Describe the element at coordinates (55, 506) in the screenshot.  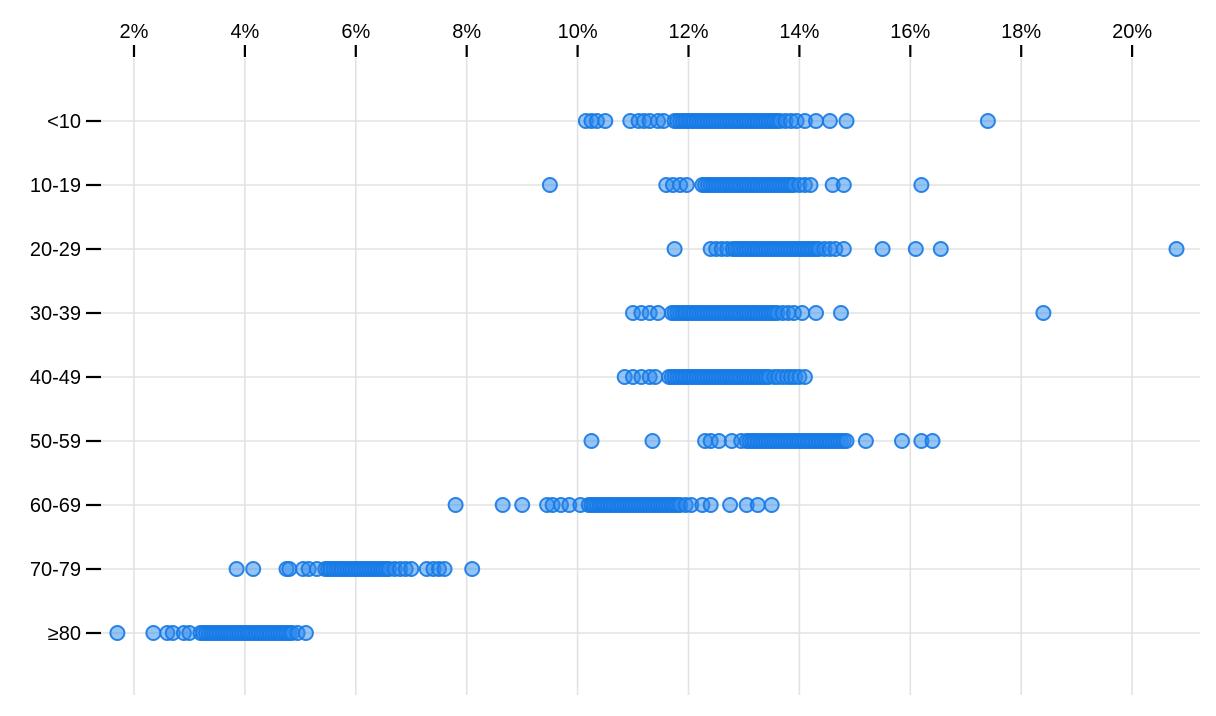
I see `y-tick-label: 60-69` at that location.